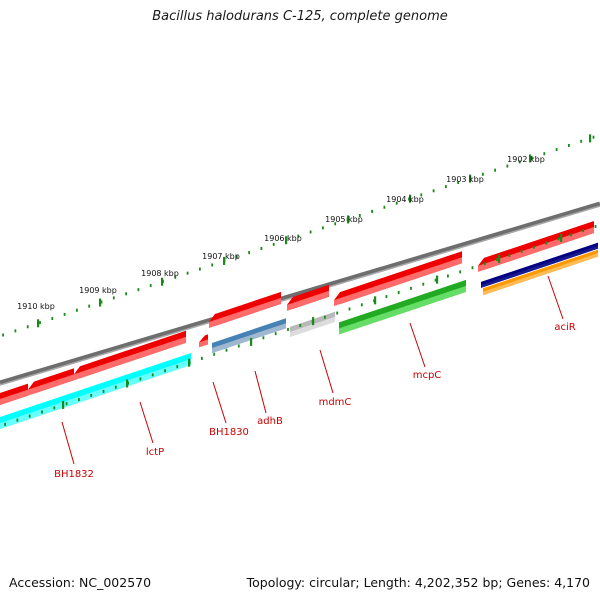  What do you see at coordinates (427, 375) in the screenshot?
I see `gene-label-mcpc: mcpC` at bounding box center [427, 375].